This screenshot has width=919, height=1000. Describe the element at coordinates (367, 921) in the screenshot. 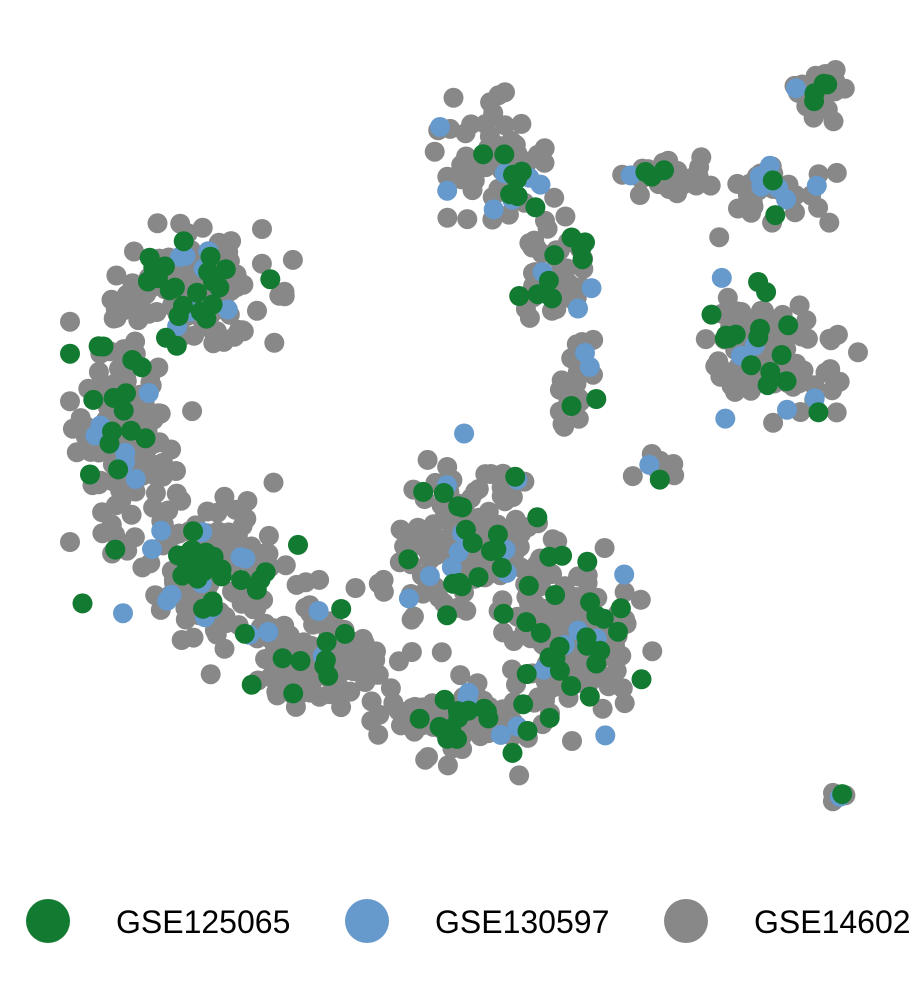

I see `legend-swatch-gse130597` at that location.